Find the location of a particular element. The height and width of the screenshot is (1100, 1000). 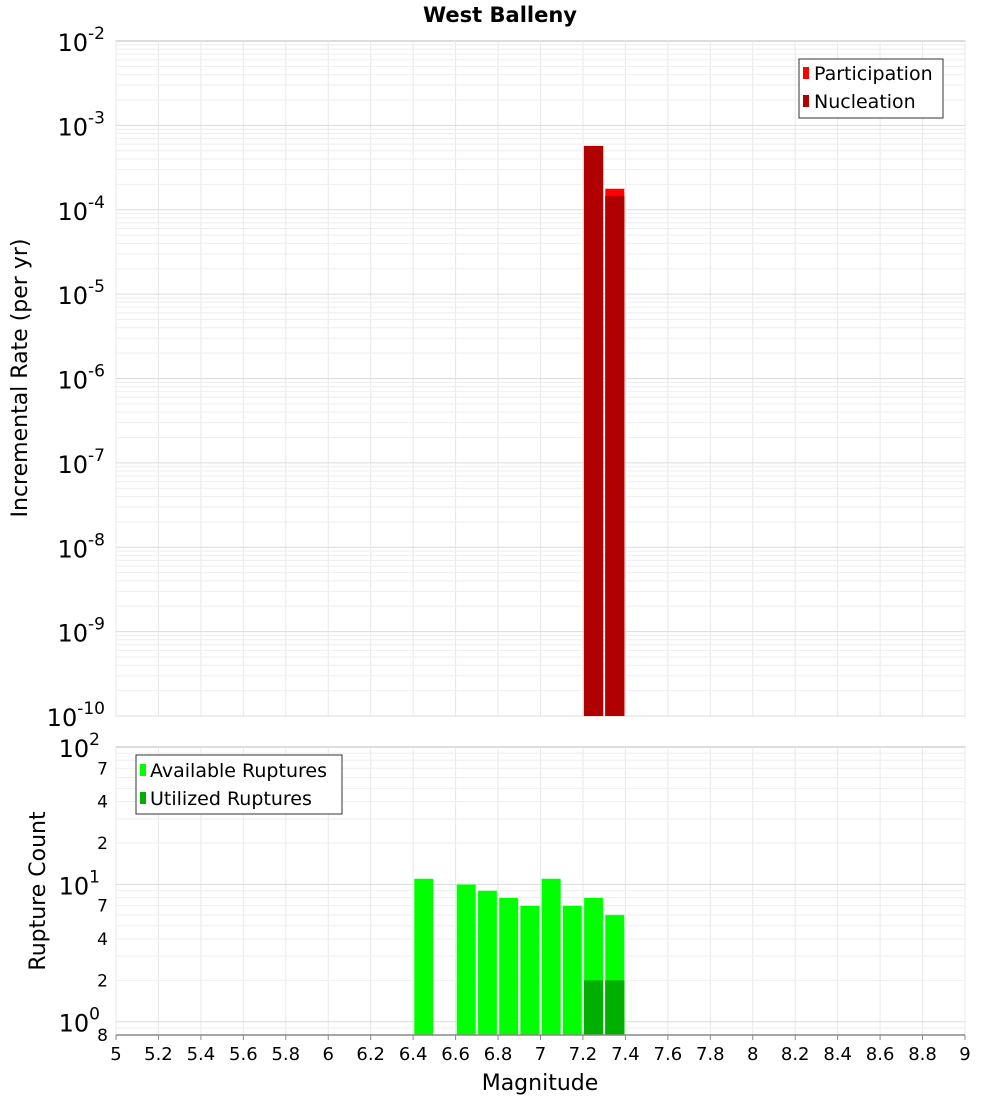

y-tick-exponent: -8 is located at coordinates (96, 540).